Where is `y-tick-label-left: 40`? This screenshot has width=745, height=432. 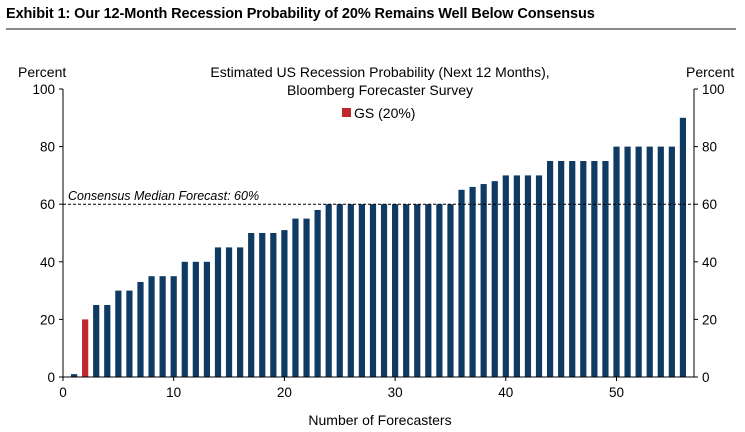 y-tick-label-left: 40 is located at coordinates (47, 262).